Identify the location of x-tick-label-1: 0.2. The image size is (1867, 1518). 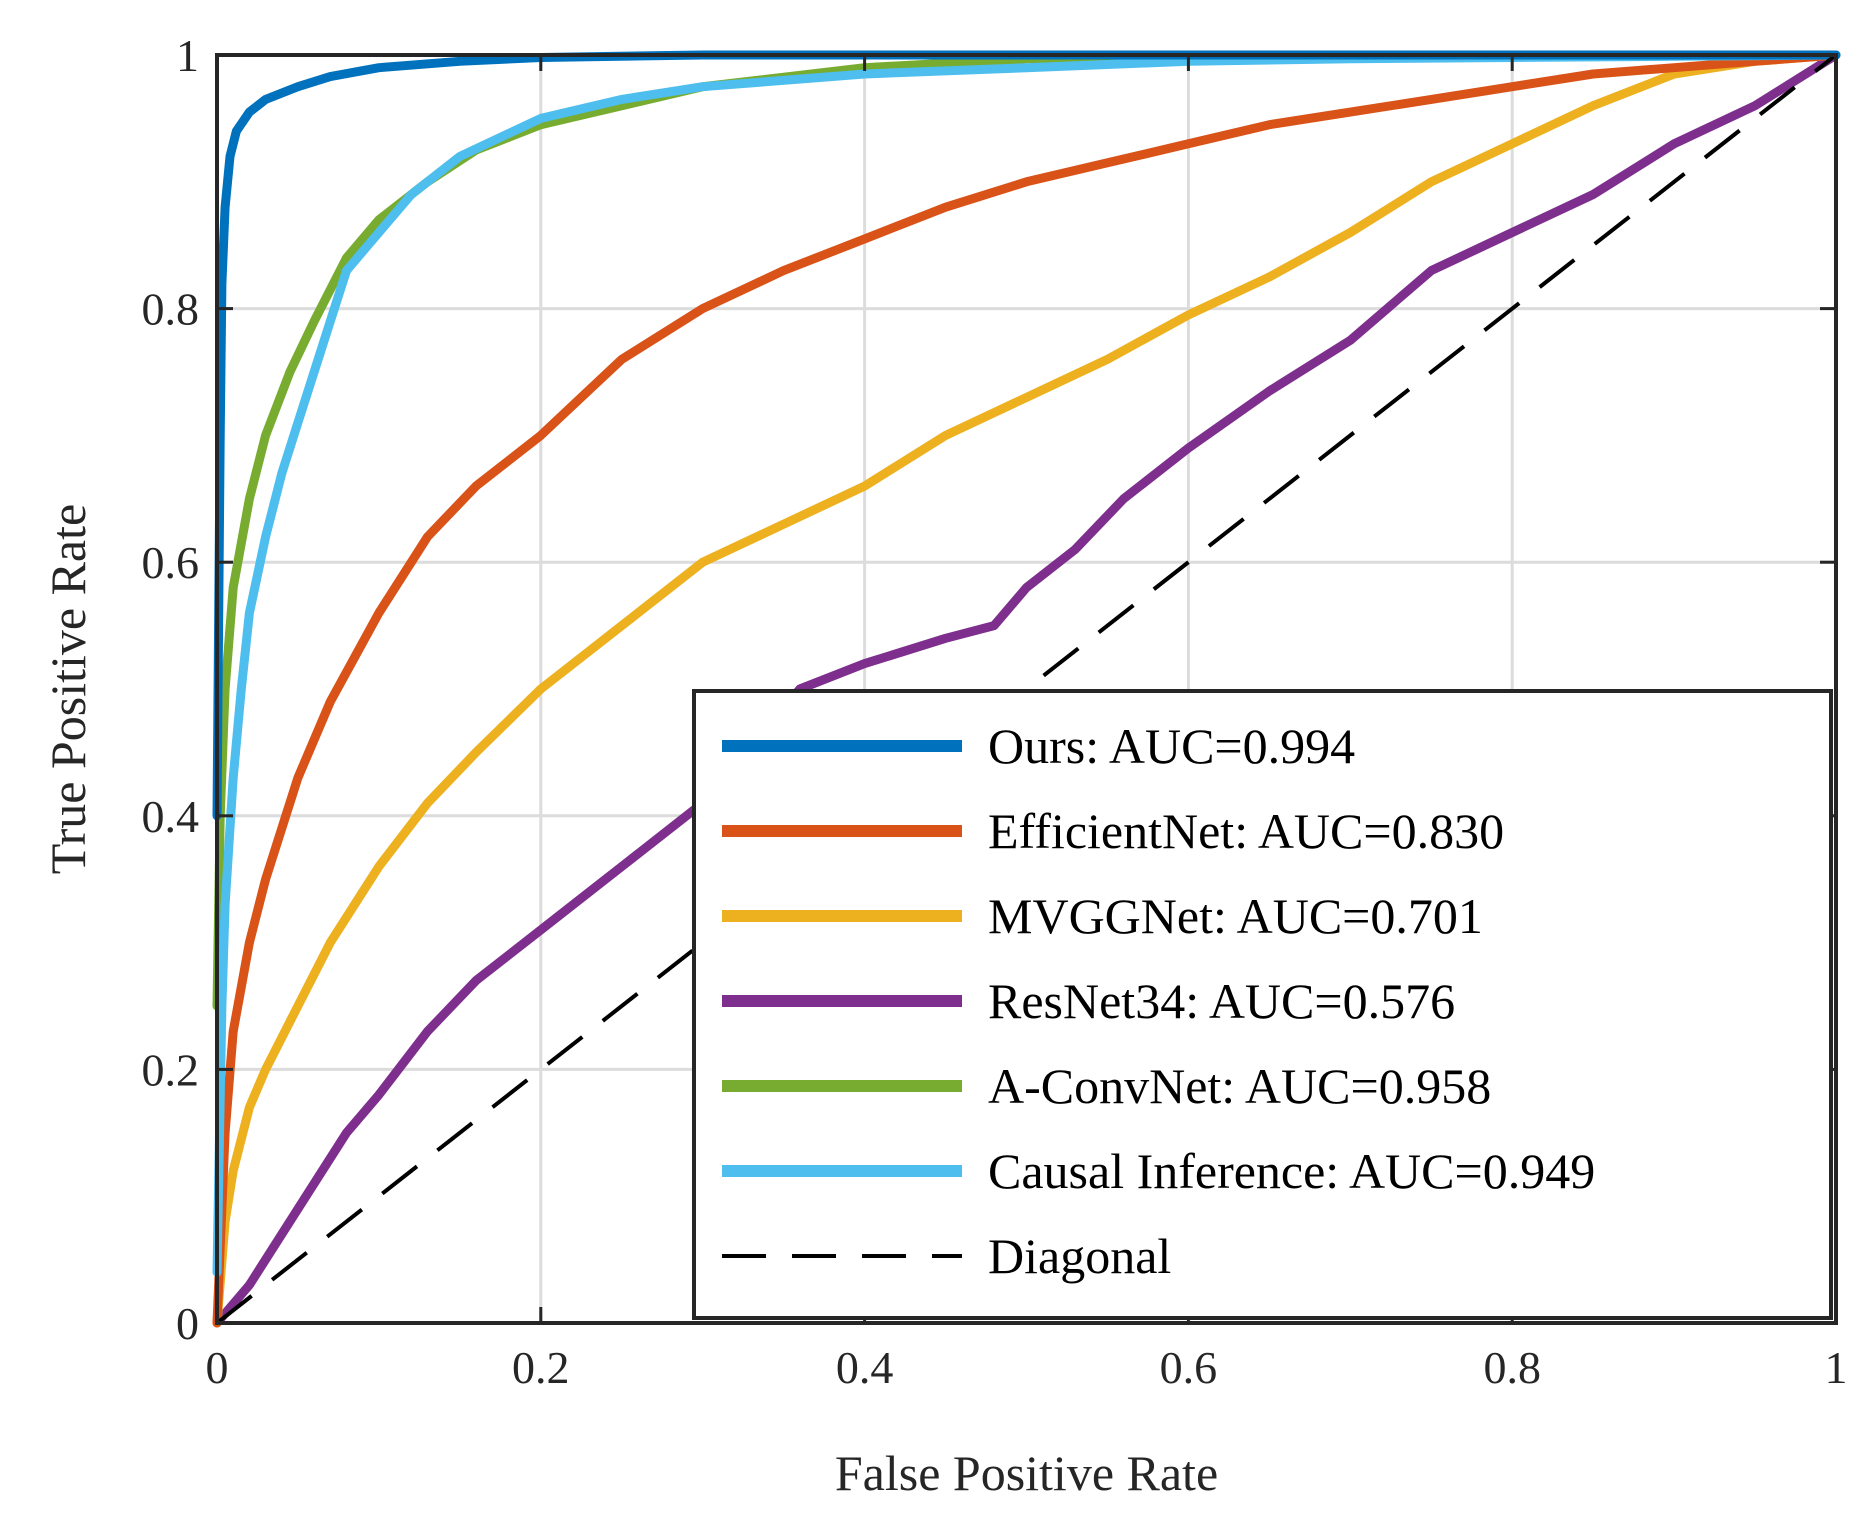
(541, 1367).